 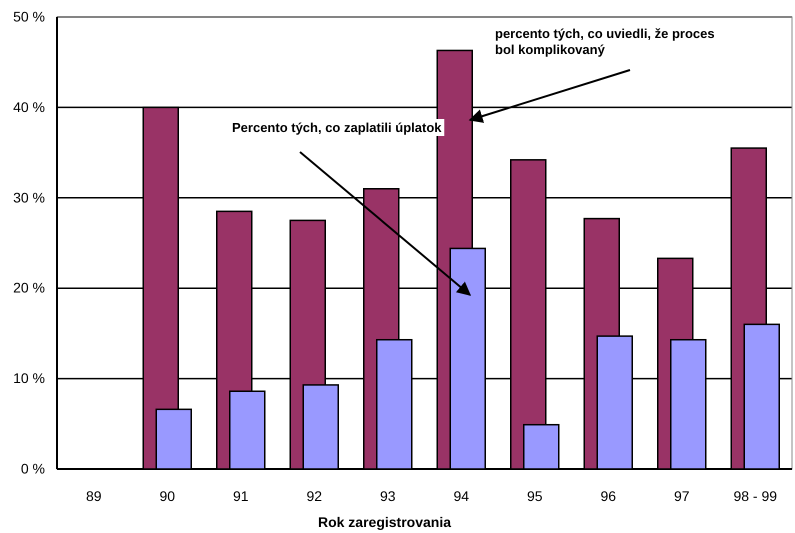 What do you see at coordinates (240, 496) in the screenshot?
I see `x-tick-label: 91` at bounding box center [240, 496].